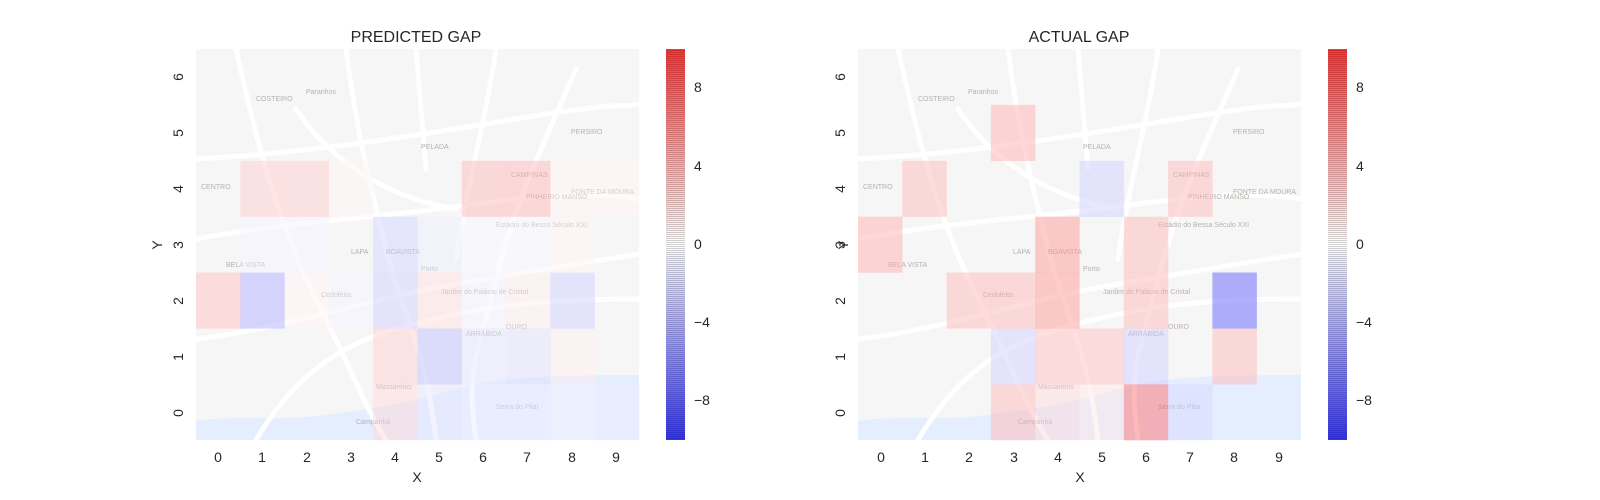  Describe the element at coordinates (675, 244) in the screenshot. I see `colorbar-hatch` at that location.